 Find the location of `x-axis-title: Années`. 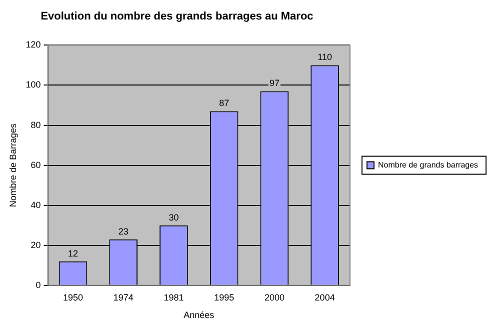

x-axis-title: Années is located at coordinates (199, 315).